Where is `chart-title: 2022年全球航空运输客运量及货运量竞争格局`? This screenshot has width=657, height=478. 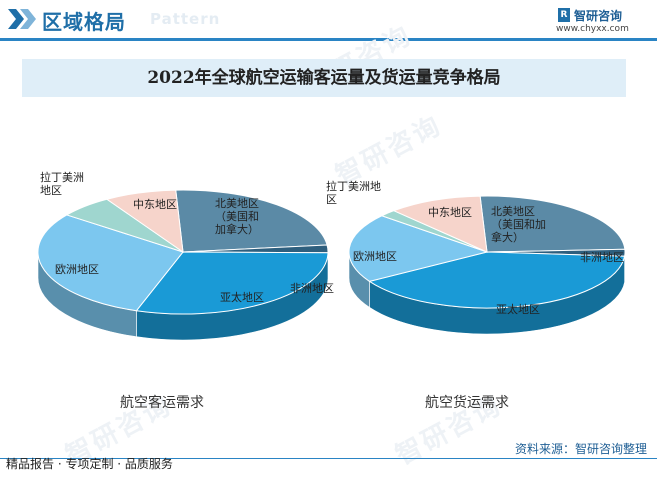
chart-title: 2022年全球航空运输客运量及货运量竞争格局 is located at coordinates (324, 78).